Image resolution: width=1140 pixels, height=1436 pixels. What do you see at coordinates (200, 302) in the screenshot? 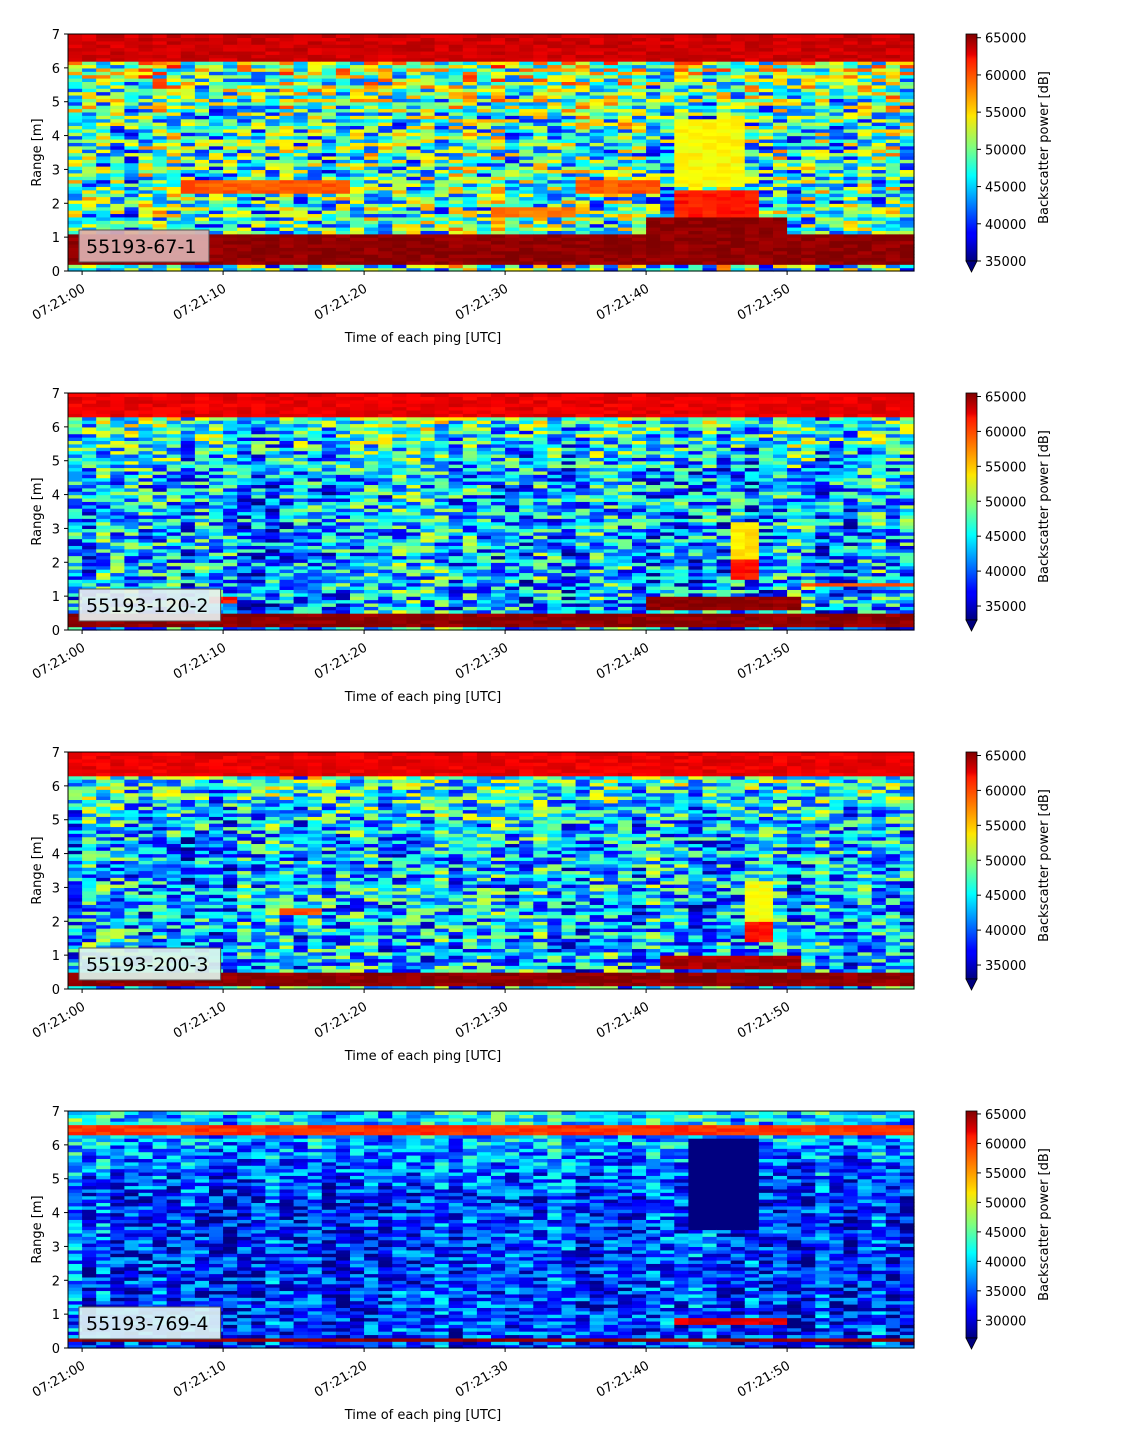
I see `x-tick-label: 07:21:10` at bounding box center [200, 302].